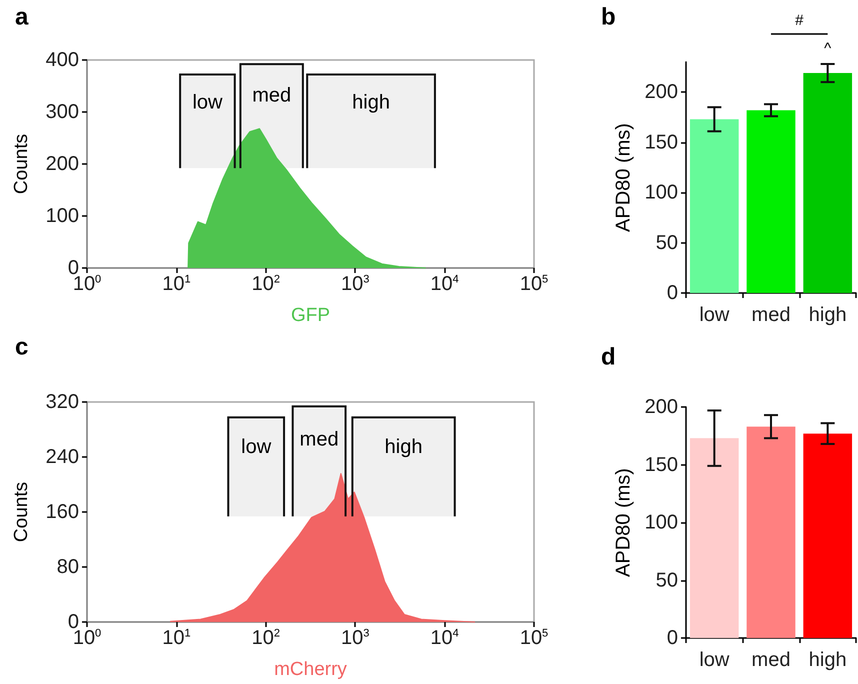 The image size is (858, 684). Describe the element at coordinates (311, 669) in the screenshot. I see `x-axis-title: mCherry` at that location.